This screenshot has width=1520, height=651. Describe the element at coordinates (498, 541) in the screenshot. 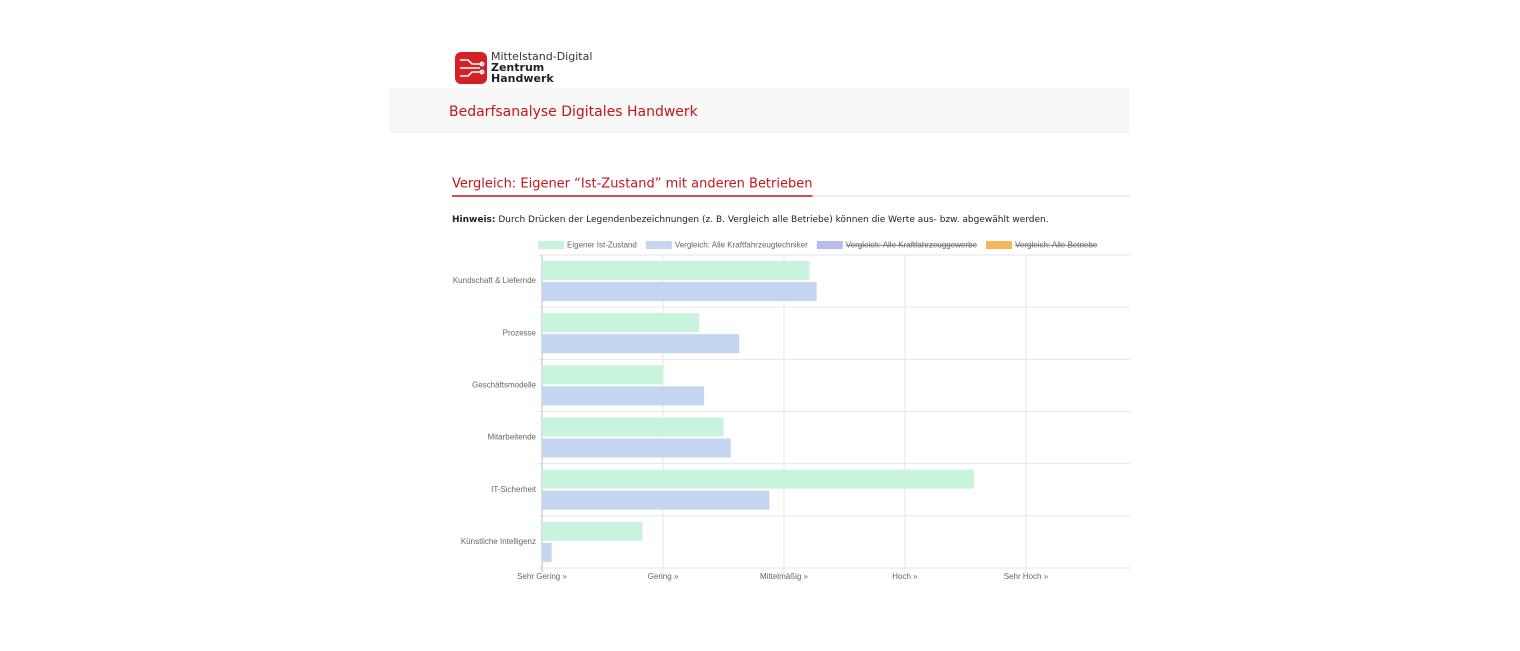

I see `y-tick-label: Künstliche Intelligenz` at that location.